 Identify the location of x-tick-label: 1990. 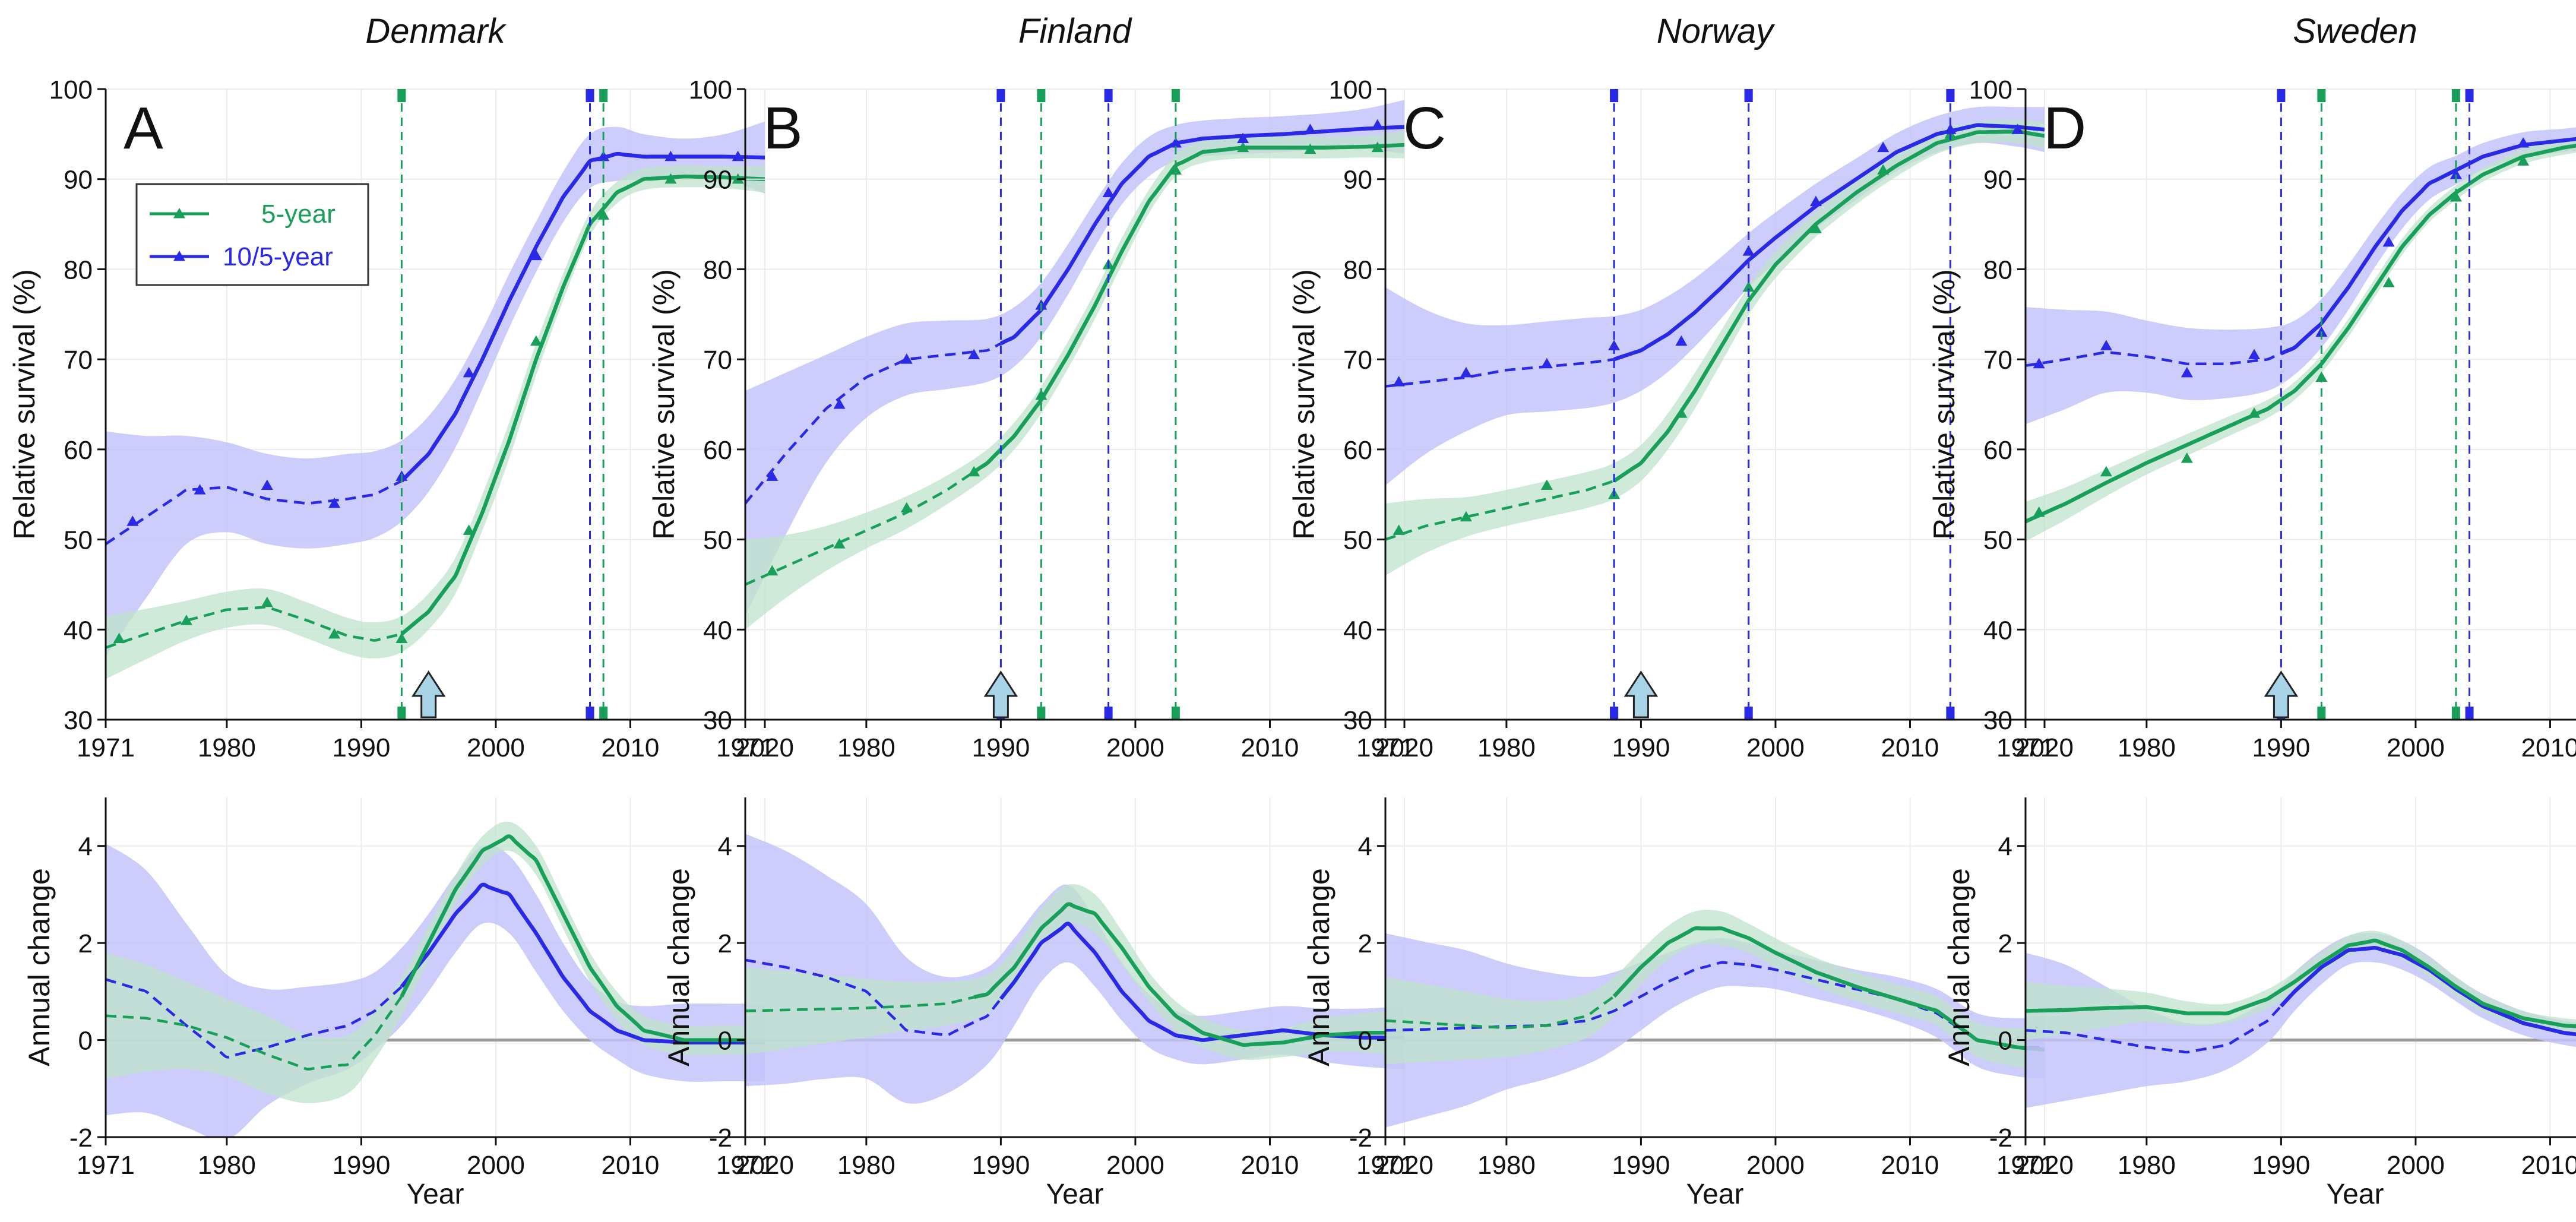
(1641, 747).